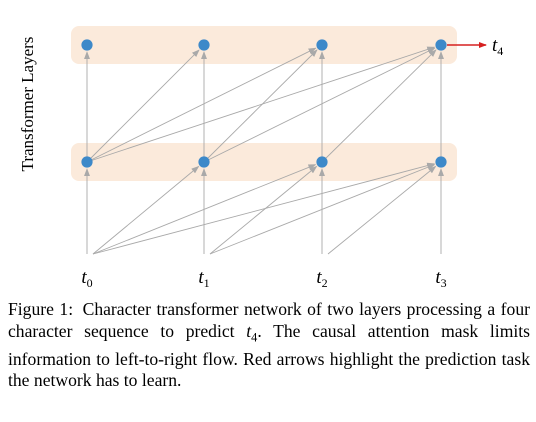 This screenshot has height=422, width=536. What do you see at coordinates (264, 45) in the screenshot?
I see `layer-band-upper` at bounding box center [264, 45].